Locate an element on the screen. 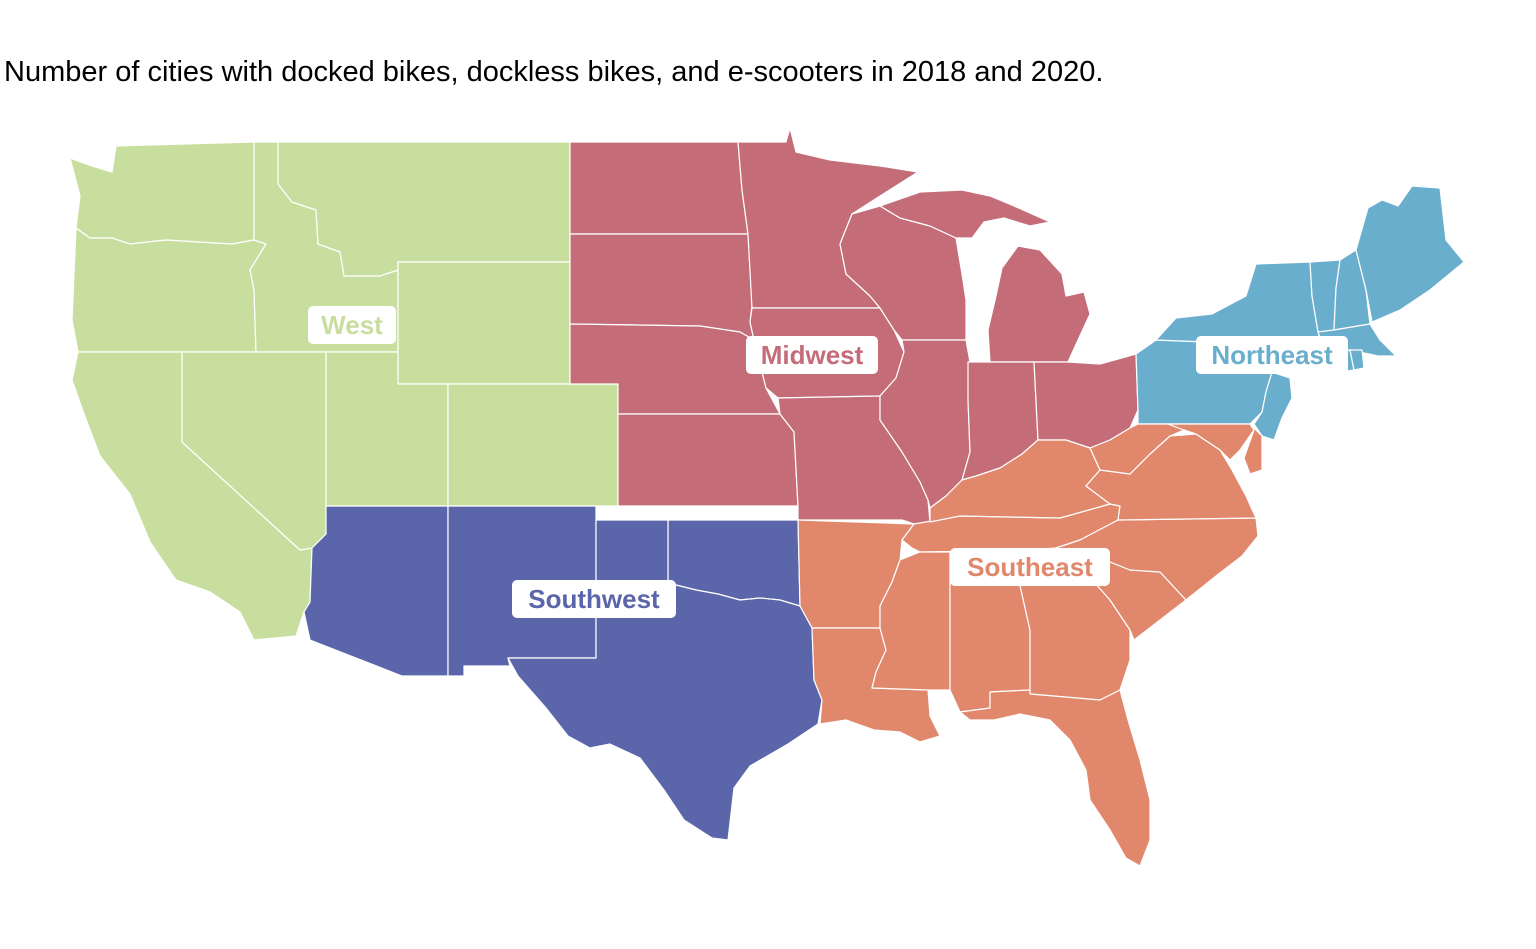  label-southeast-text: Southeast is located at coordinates (1030, 567).